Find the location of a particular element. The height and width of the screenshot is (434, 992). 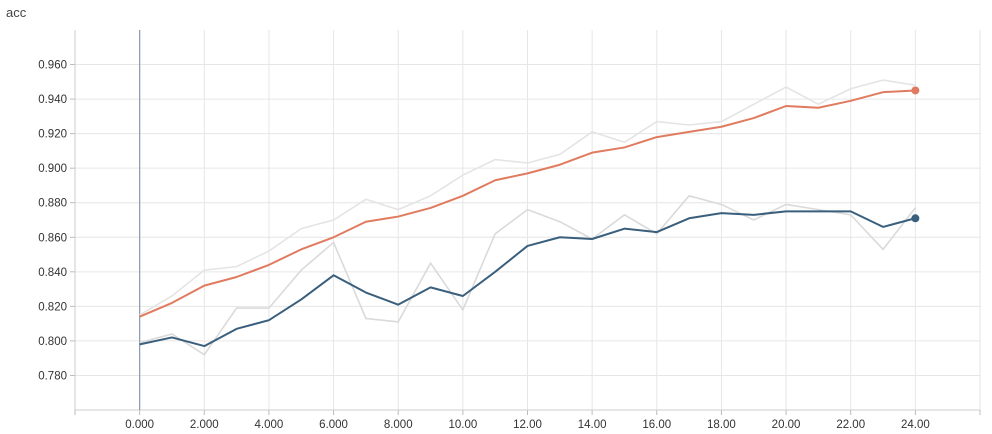

y-tick-label: 0.900 is located at coordinates (52, 169).